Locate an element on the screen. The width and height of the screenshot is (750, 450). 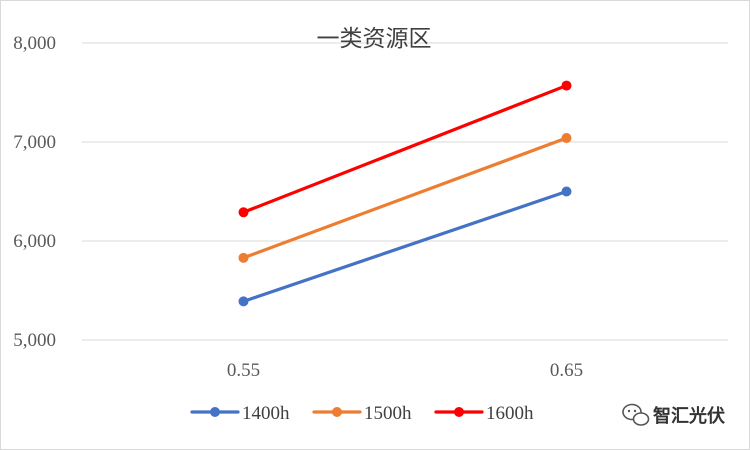
y-tick-label: 7,000 is located at coordinates (34, 142).